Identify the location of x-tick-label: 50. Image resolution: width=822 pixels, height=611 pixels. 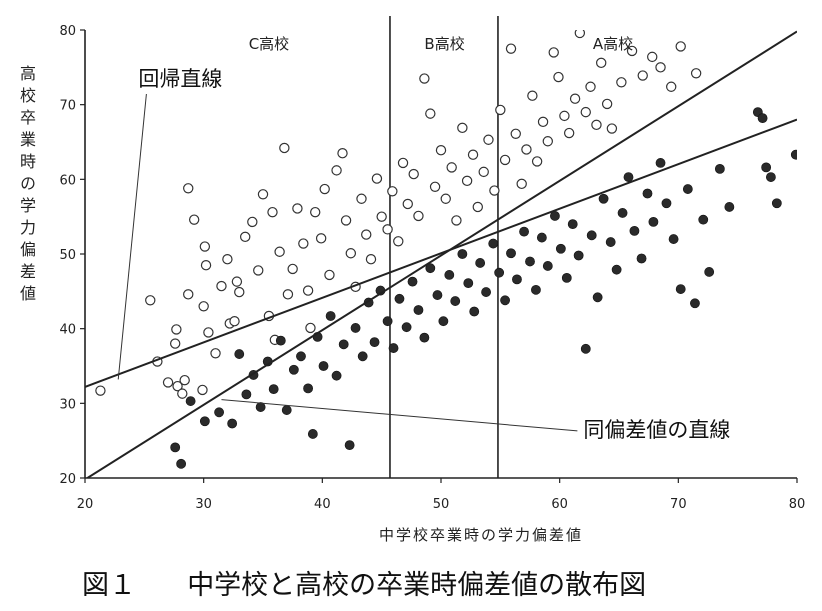
(441, 504).